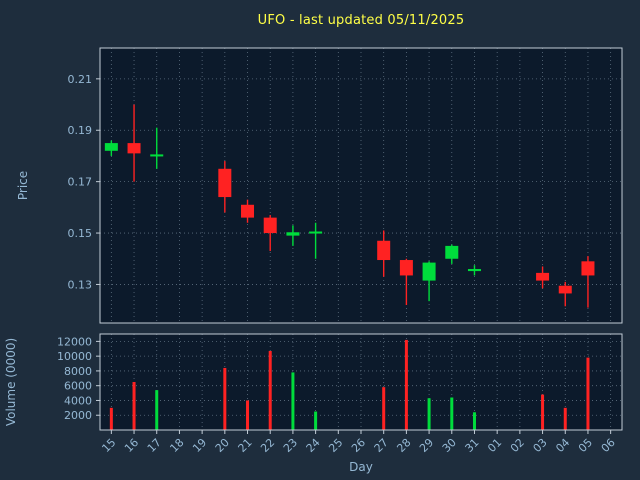 This screenshot has height=480, width=640. Describe the element at coordinates (381, 445) in the screenshot. I see `x-tick-label: 27` at that location.